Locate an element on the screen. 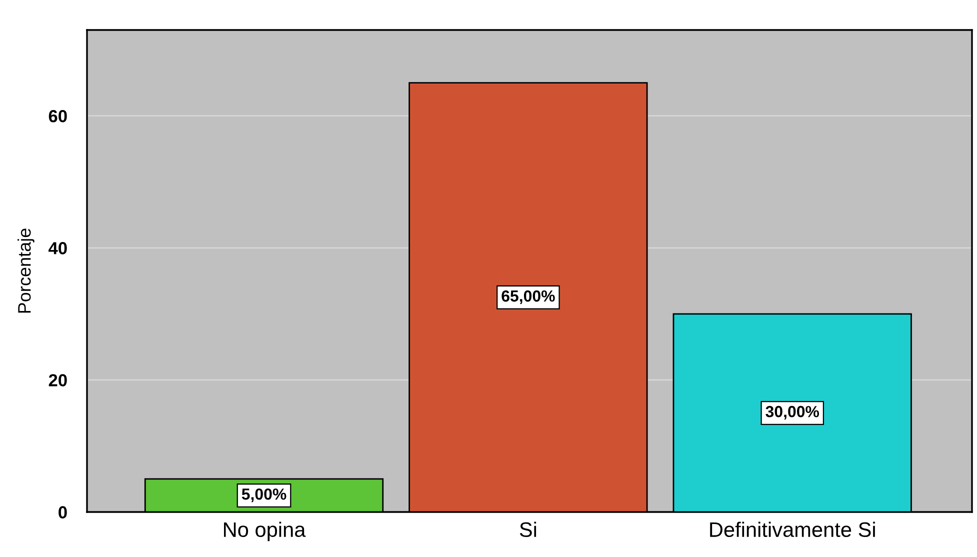 This screenshot has width=977, height=557. y-tick-label: 20 is located at coordinates (57, 380).